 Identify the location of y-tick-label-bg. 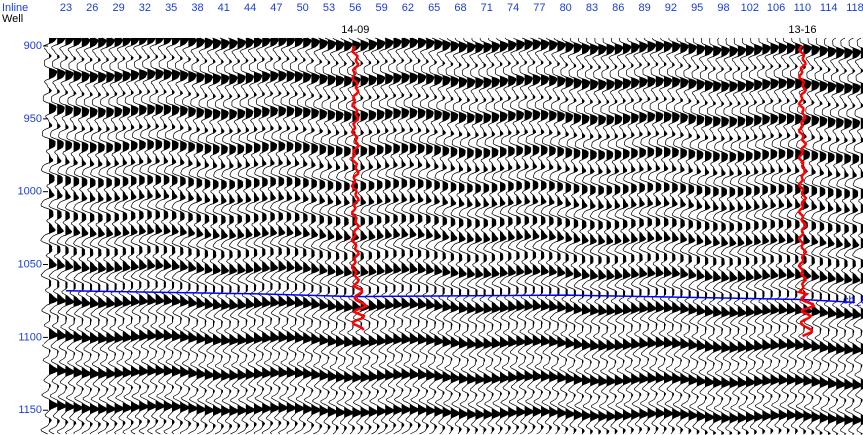
(31, 118).